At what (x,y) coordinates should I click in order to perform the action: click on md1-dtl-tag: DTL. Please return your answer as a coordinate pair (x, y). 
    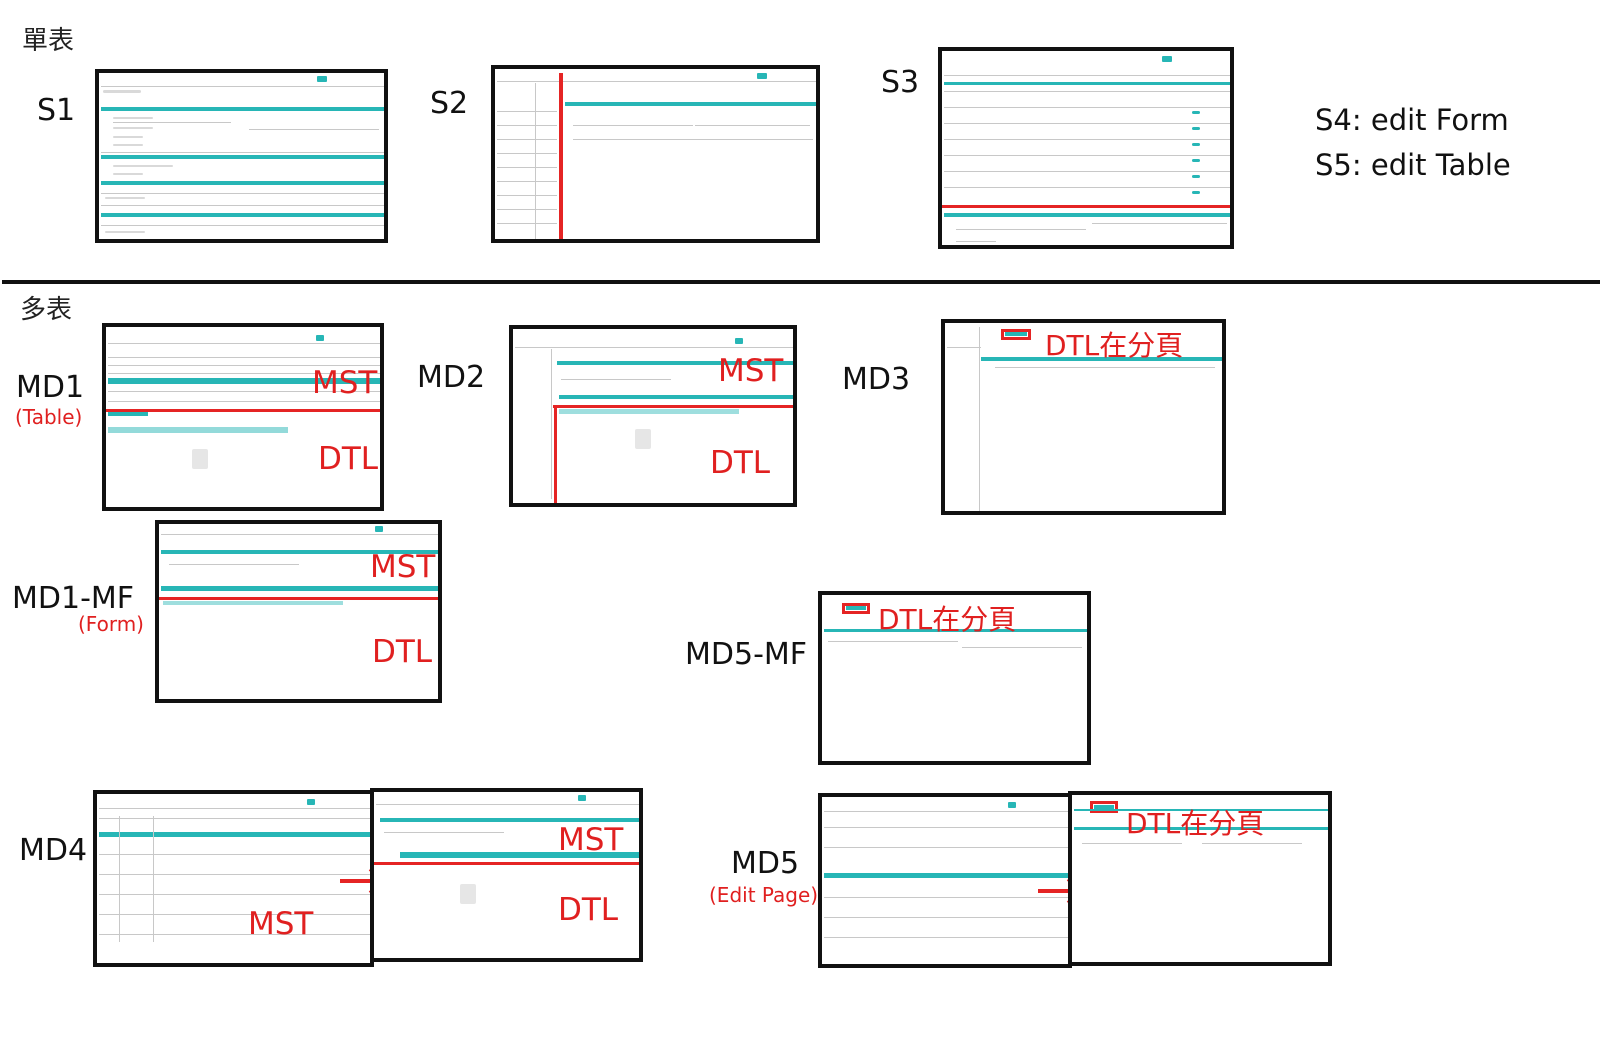
    Looking at the image, I should click on (348, 459).